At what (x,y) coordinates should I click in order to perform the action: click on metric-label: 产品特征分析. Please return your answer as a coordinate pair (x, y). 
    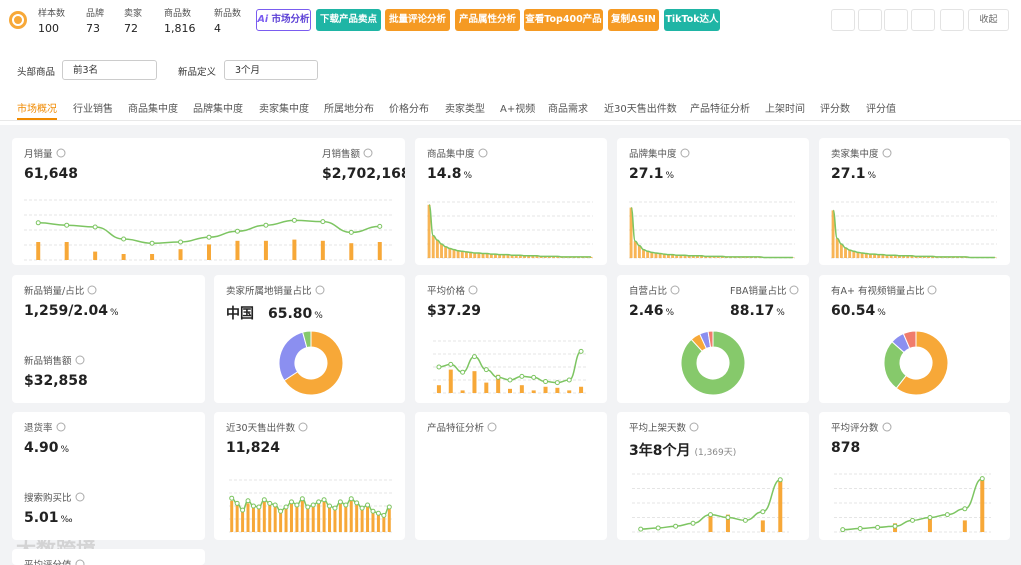
    Looking at the image, I should click on (462, 427).